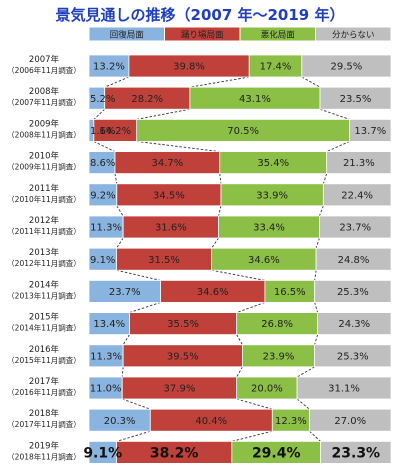 The width and height of the screenshot is (400, 472). I want to click on data-label: 29.5%, so click(347, 67).